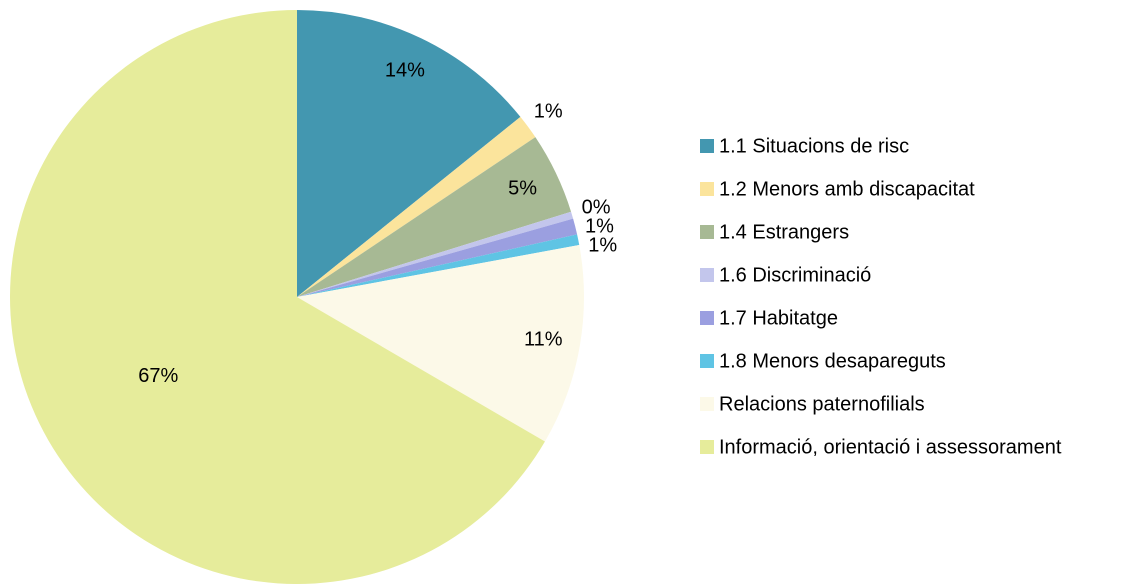 Image resolution: width=1146 pixels, height=585 pixels. I want to click on legend-label: 1.4 Estrangers, so click(784, 232).